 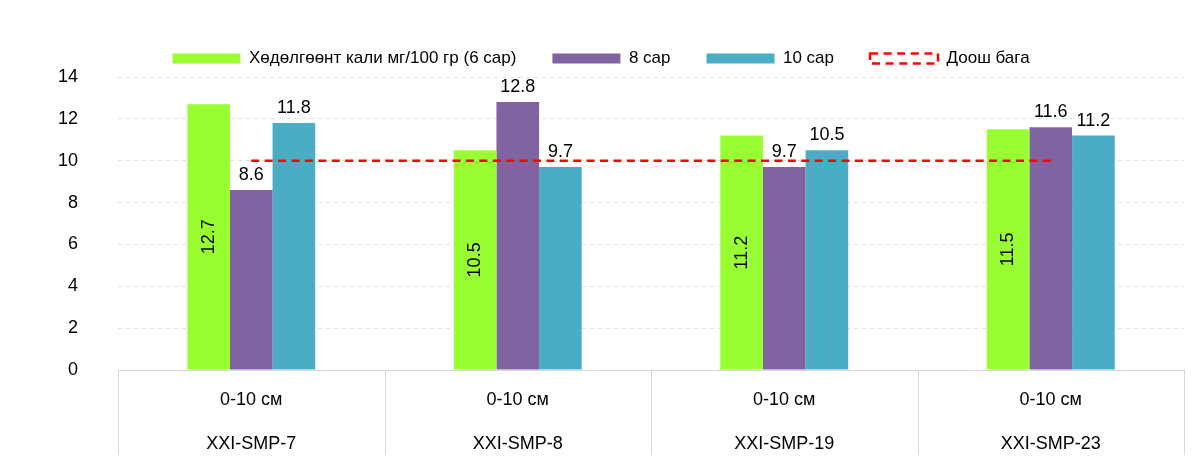 What do you see at coordinates (1050, 111) in the screenshot?
I see `data-label: 11.6` at bounding box center [1050, 111].